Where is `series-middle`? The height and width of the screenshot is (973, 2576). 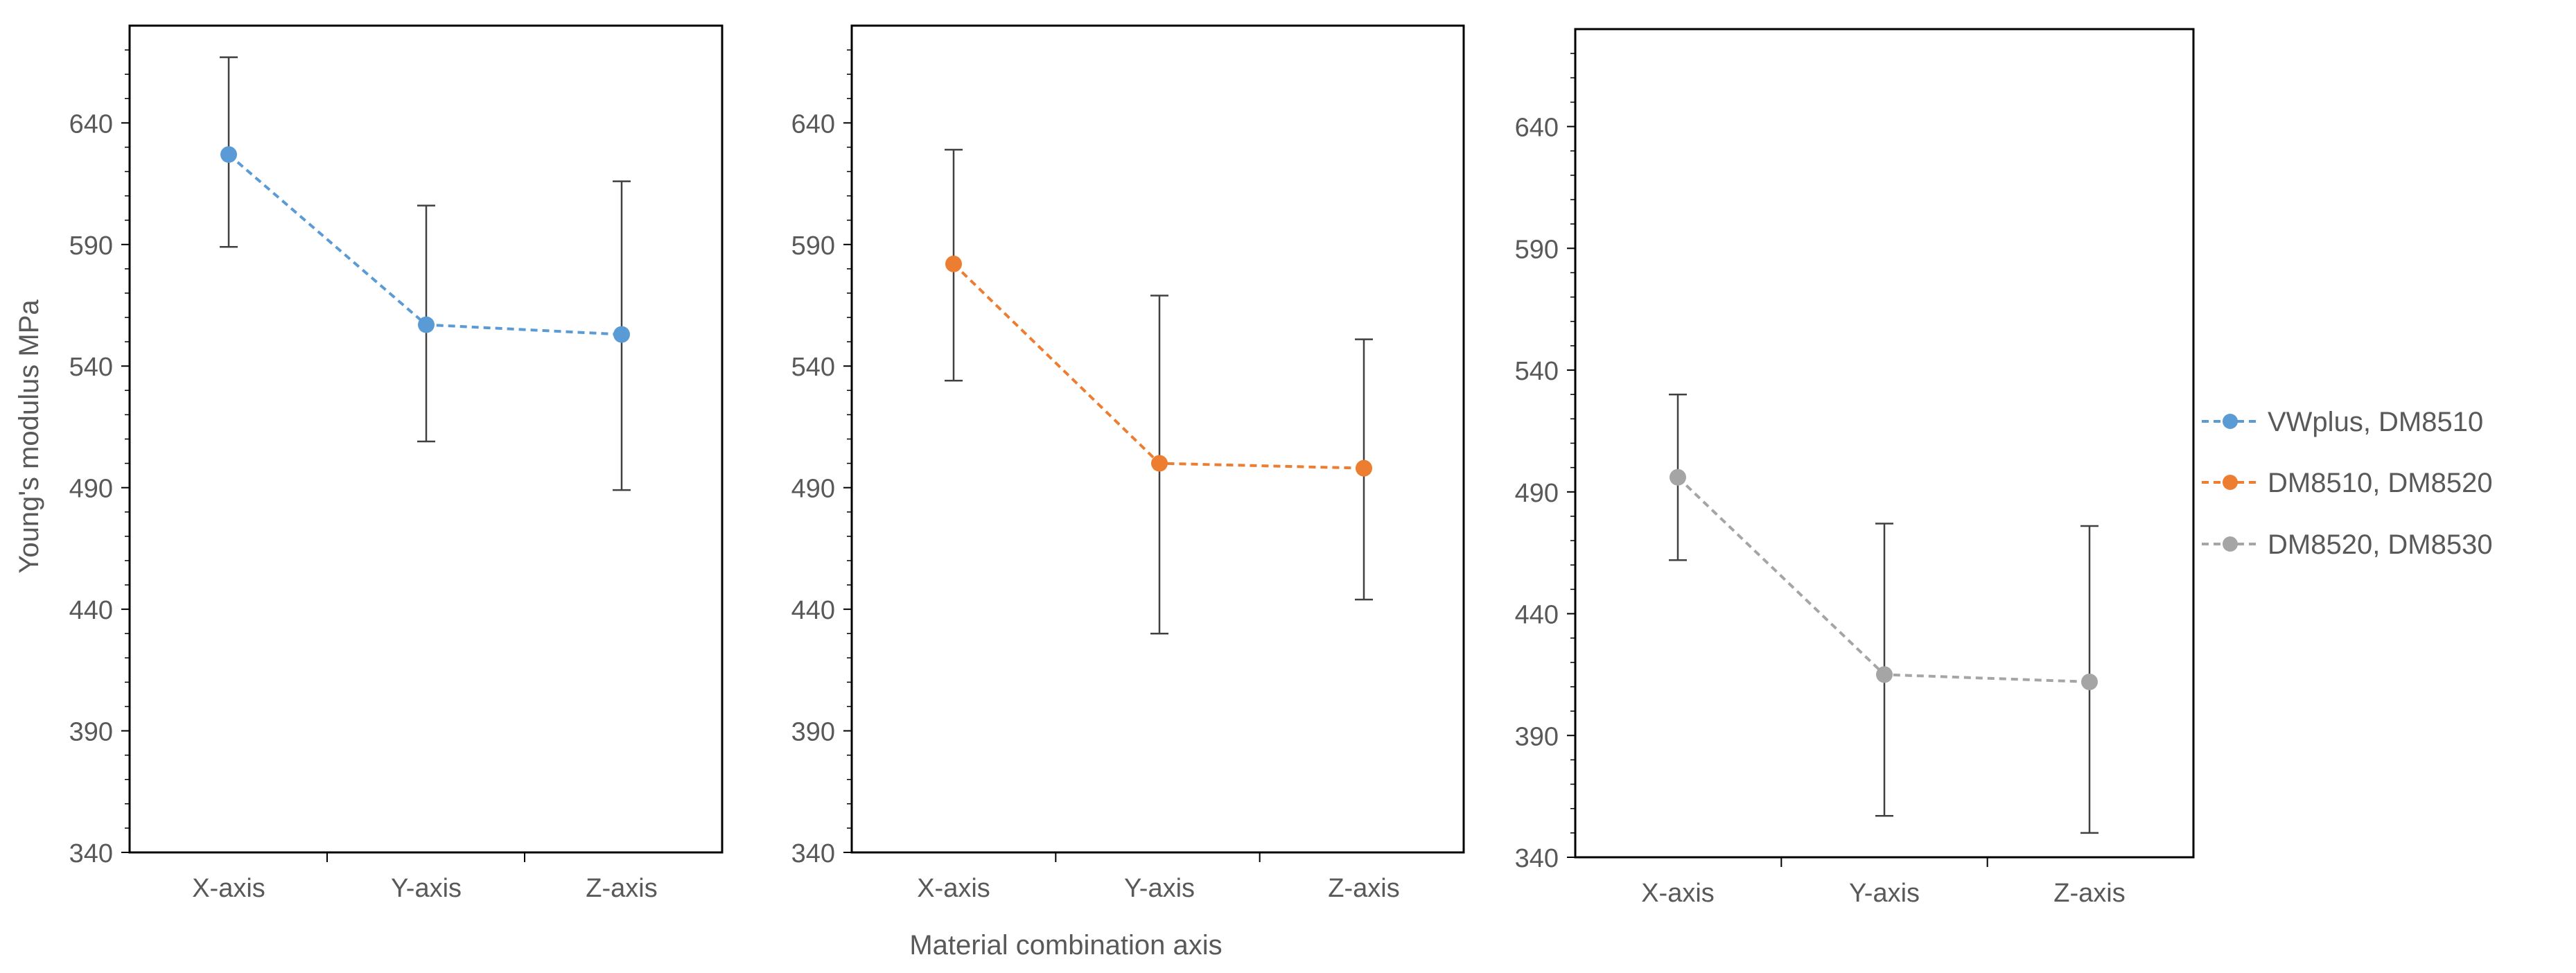
series-middle is located at coordinates (1159, 391).